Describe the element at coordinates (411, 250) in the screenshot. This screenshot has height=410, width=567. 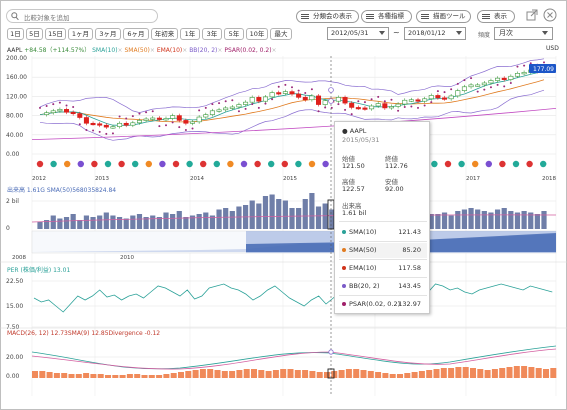
I see `indicator-value: 85.20` at that location.